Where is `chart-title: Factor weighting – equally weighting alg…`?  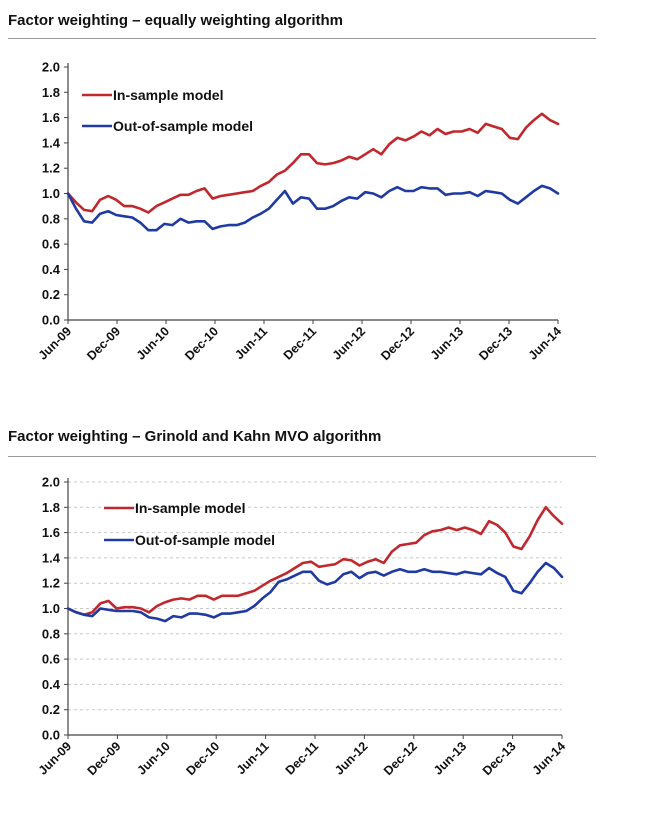
chart-title: Factor weighting – equally weighting alg… is located at coordinates (176, 20).